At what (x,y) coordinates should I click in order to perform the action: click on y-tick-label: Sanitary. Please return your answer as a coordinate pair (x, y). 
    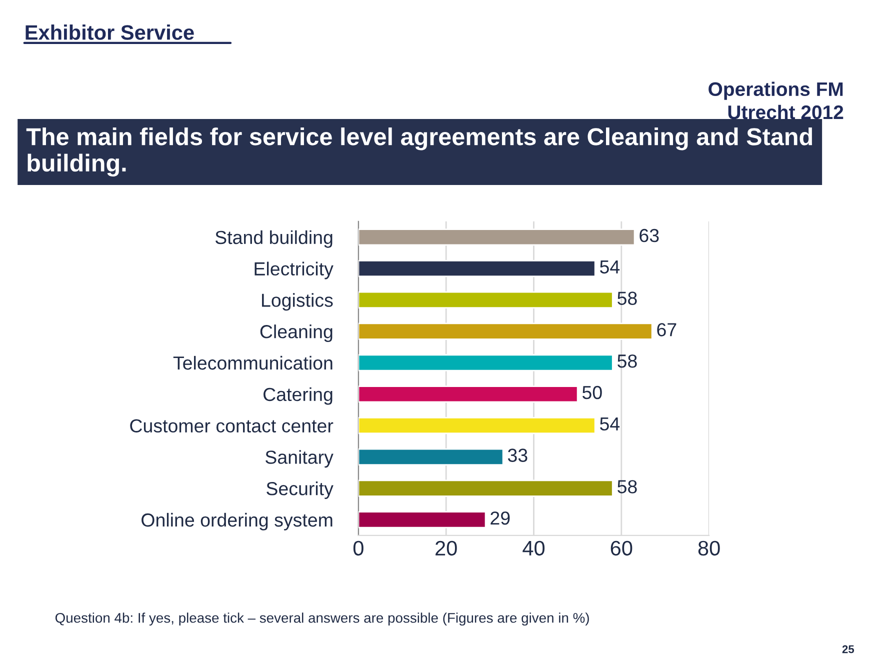
    Looking at the image, I should click on (300, 459).